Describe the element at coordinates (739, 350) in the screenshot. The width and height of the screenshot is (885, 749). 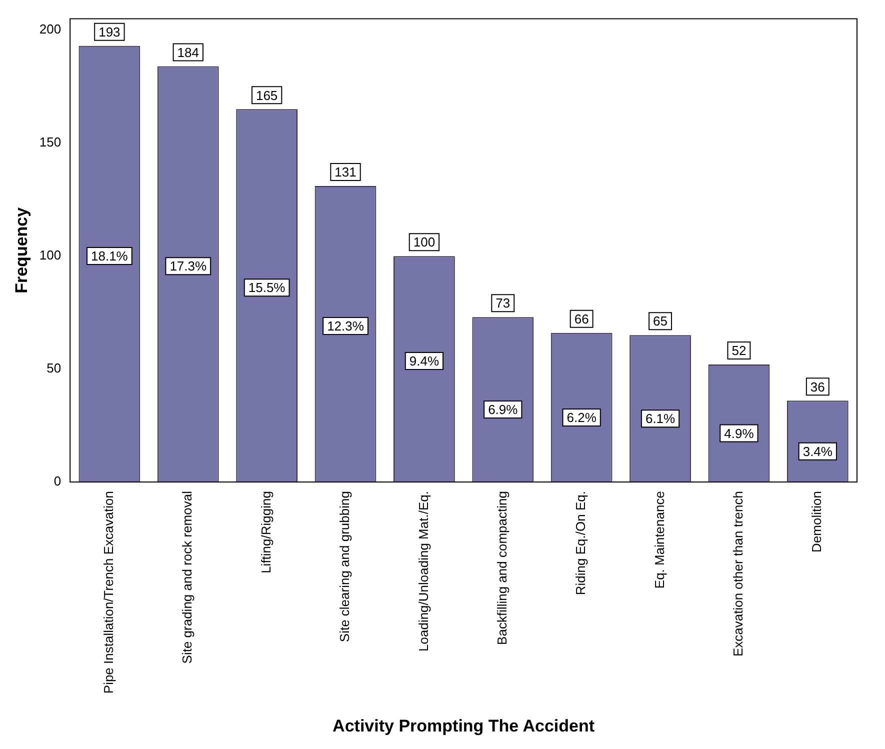
I see `data-label: 52` at that location.